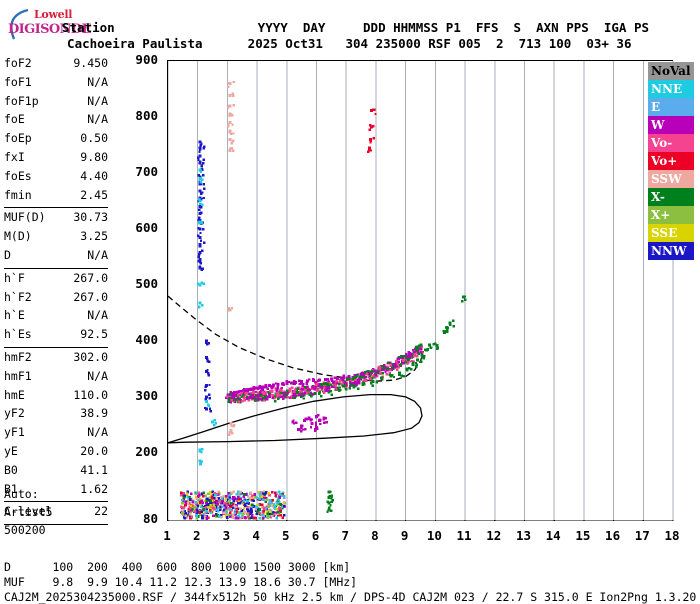 The width and height of the screenshot is (700, 604). Describe the element at coordinates (330, 501) in the screenshot. I see `series-isolated-green-es-at-6-4-mhz` at that location.